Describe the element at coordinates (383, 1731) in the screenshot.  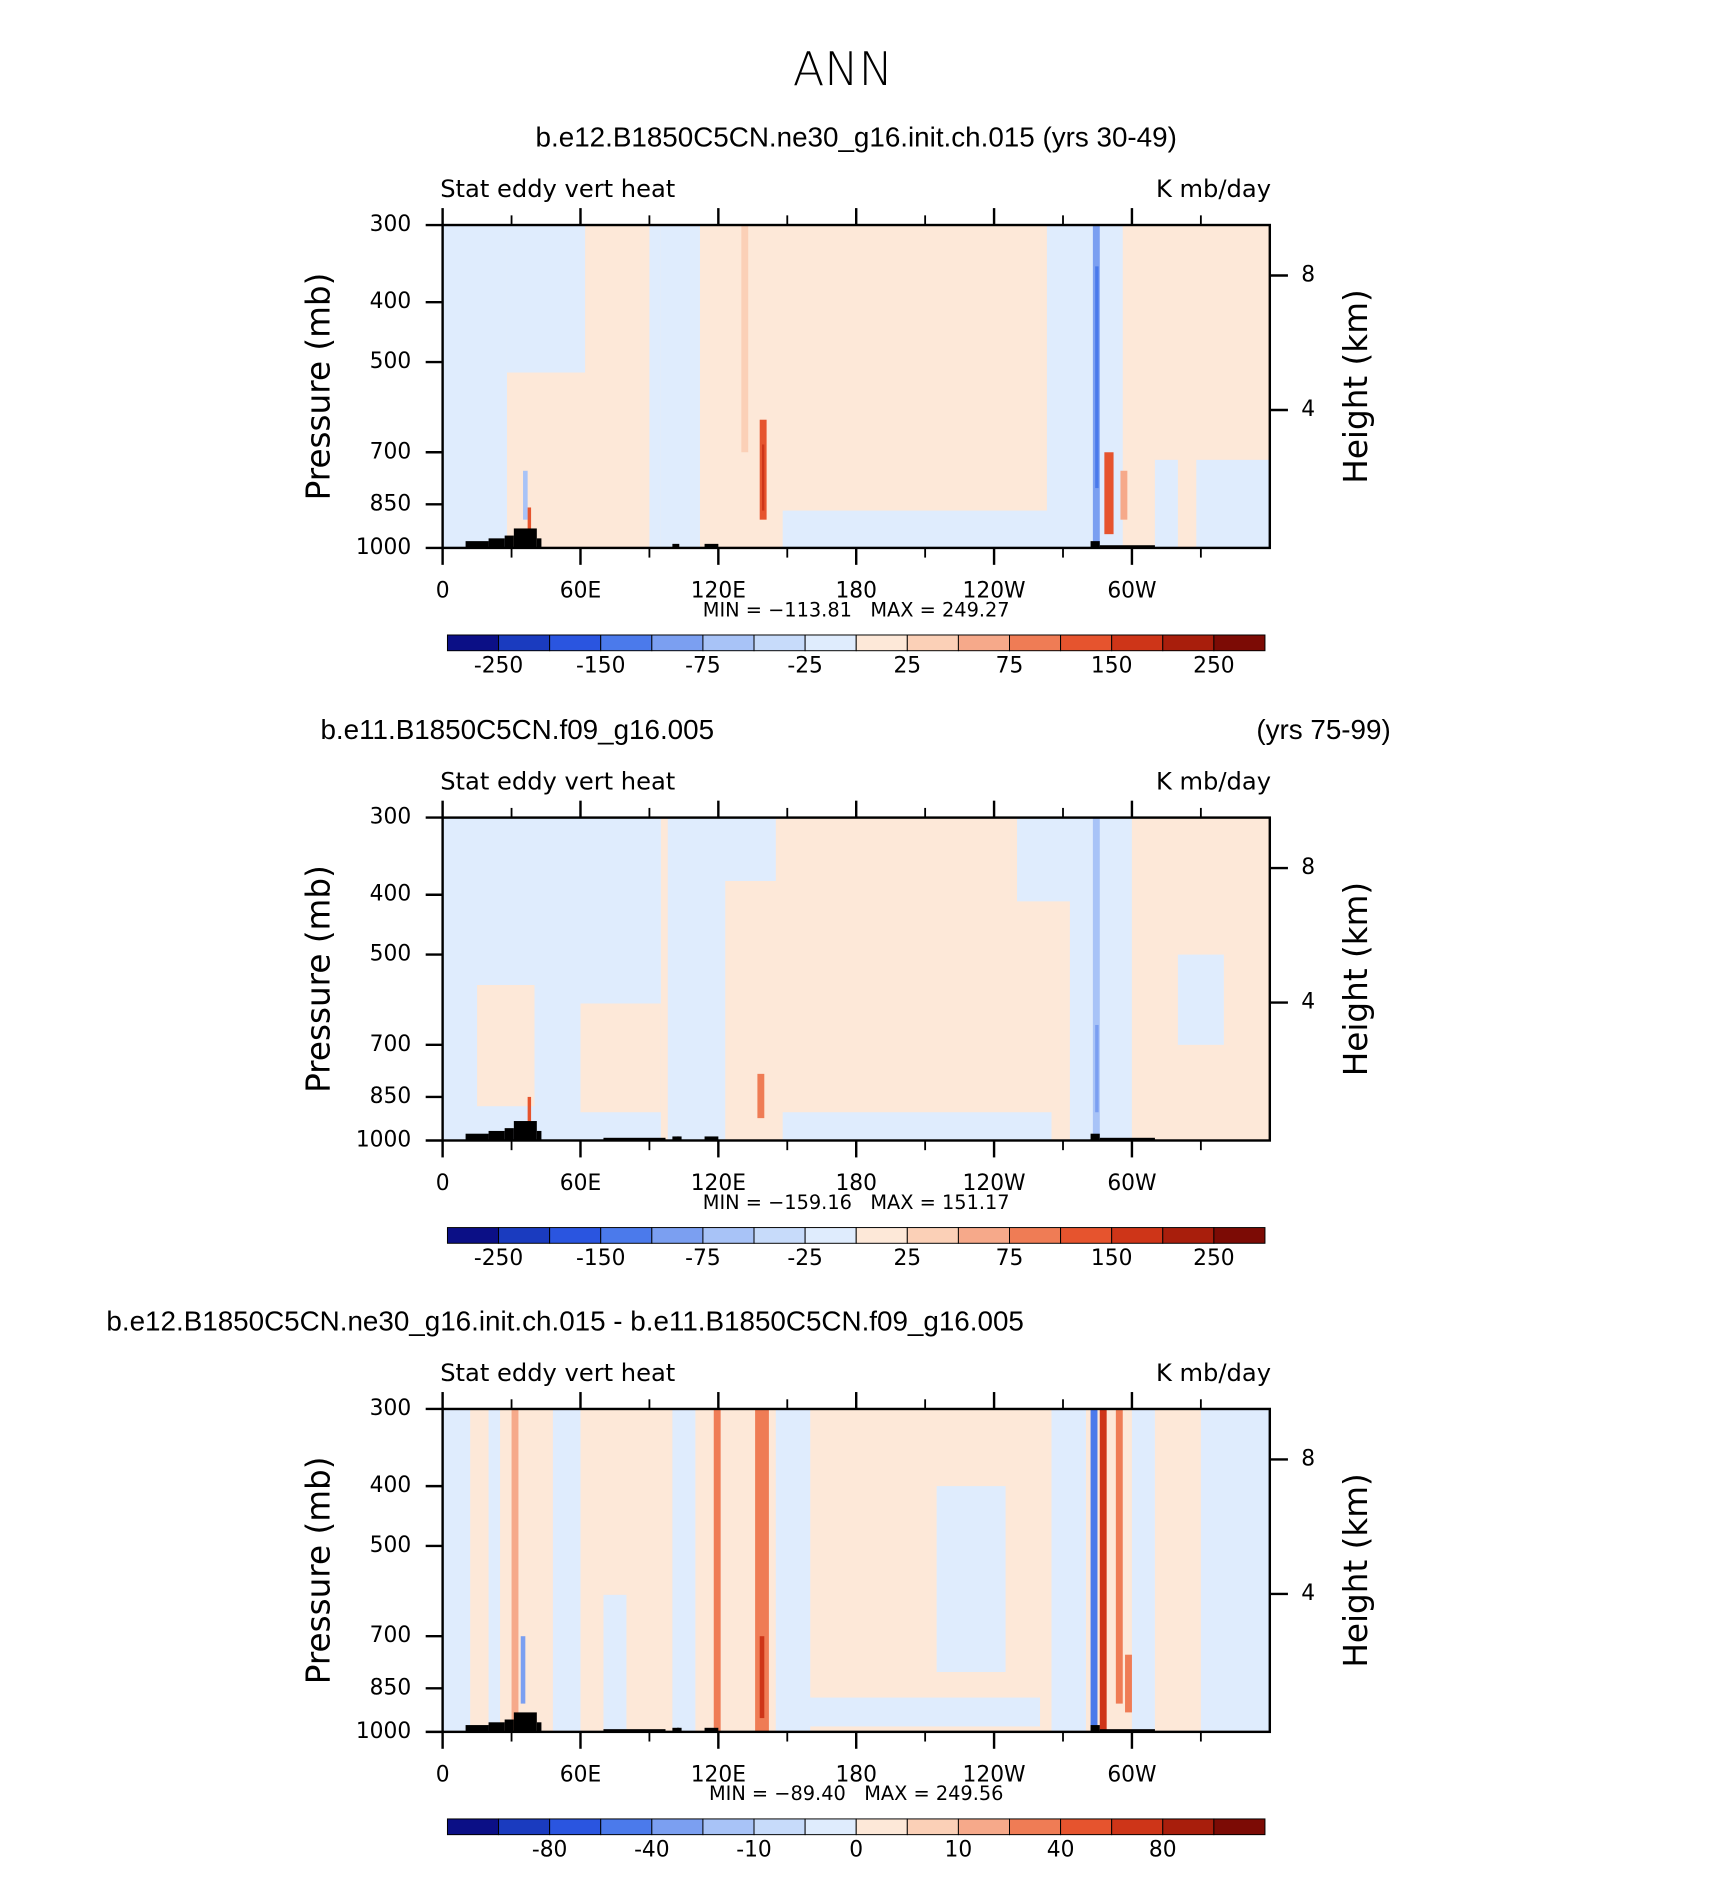
I see `y-tick-label: 1000` at that location.